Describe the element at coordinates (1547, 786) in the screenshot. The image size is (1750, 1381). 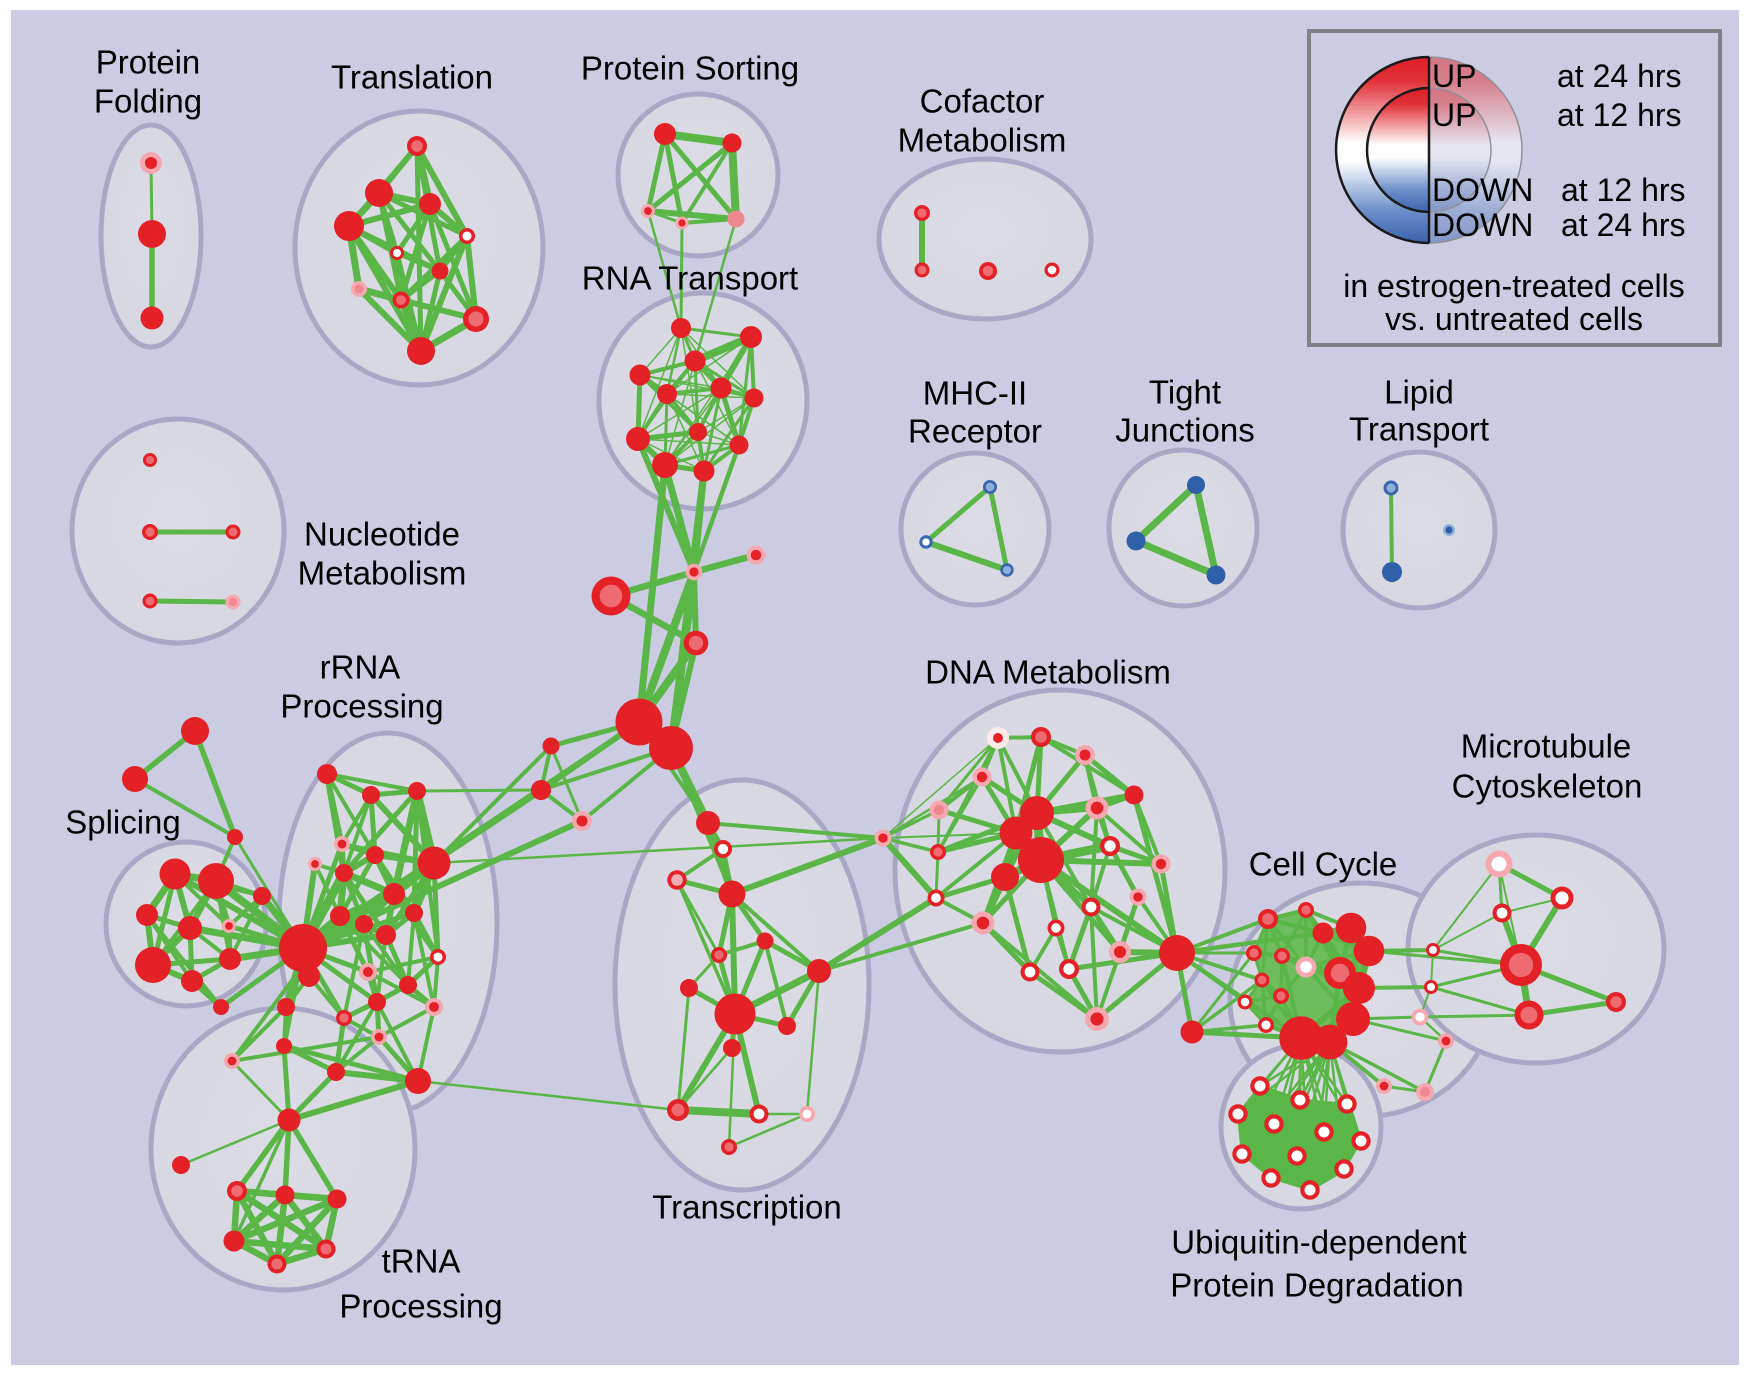
I see `svg-text: Cytoskeleton` at that location.